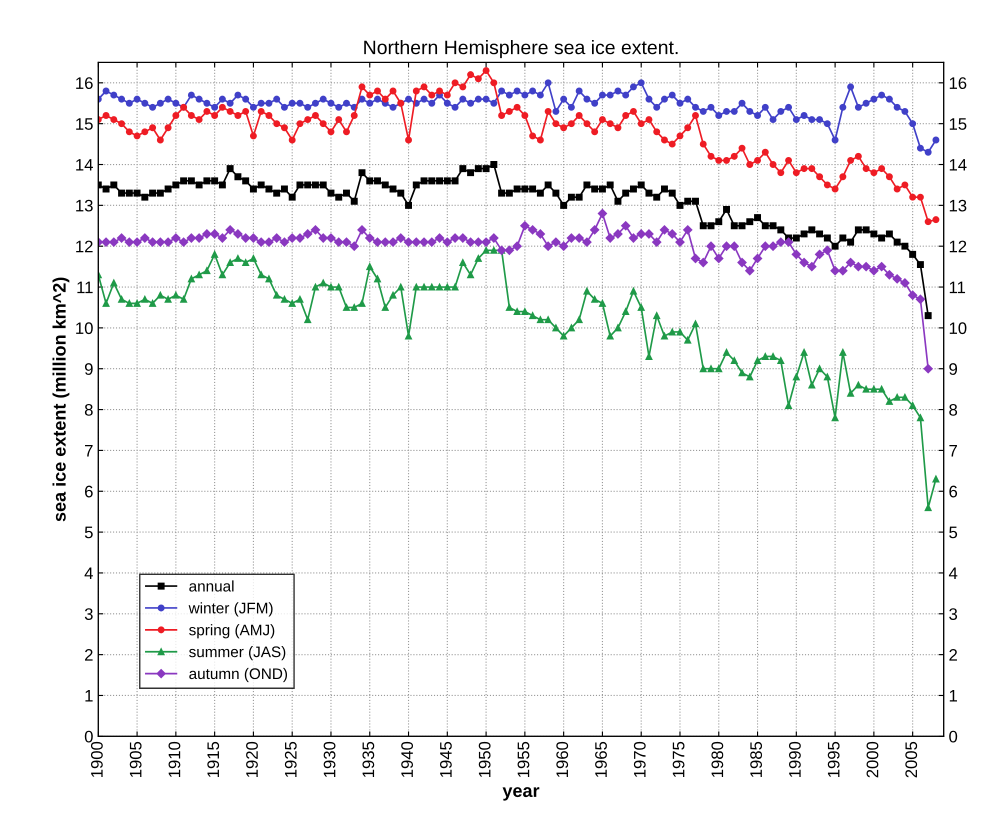 The height and width of the screenshot is (832, 983). I want to click on x-tick-label: 1900, so click(96, 759).